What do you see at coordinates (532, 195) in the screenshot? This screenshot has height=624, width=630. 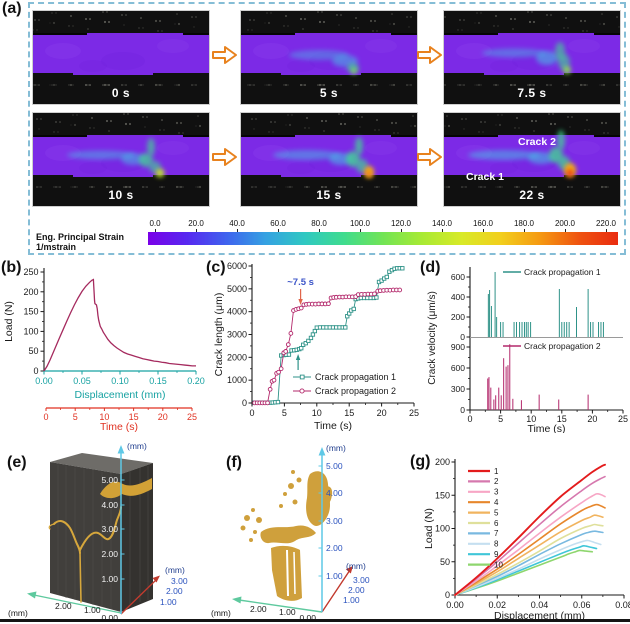 I see `time-label: 22 s` at bounding box center [532, 195].